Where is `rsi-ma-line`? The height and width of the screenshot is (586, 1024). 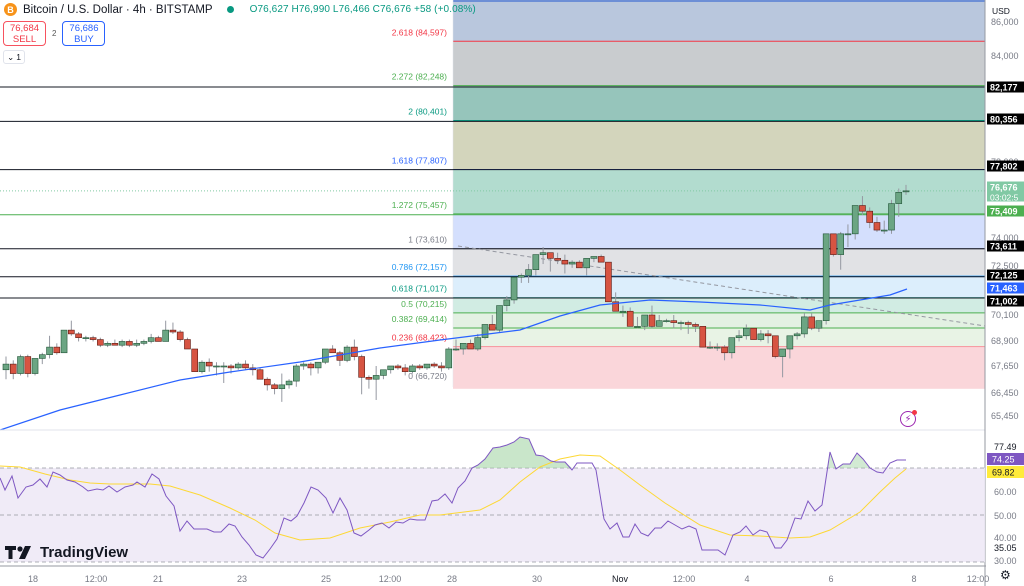 rsi-ma-line is located at coordinates (453, 497).